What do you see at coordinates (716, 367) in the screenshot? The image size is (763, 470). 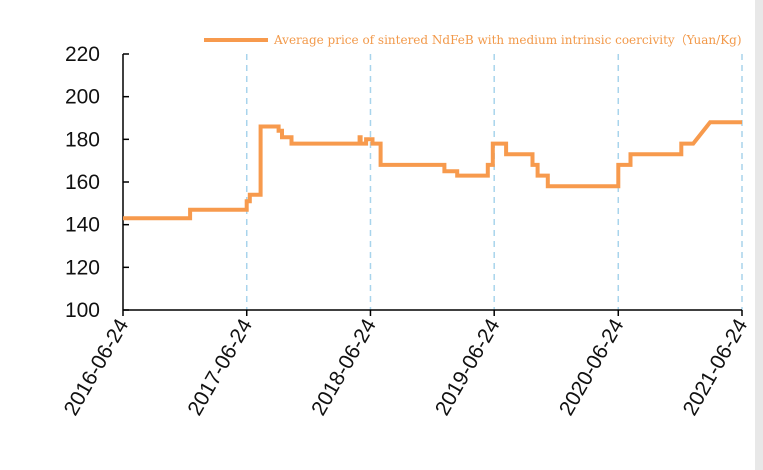 I see `x-tick-label: 2021-06-24` at bounding box center [716, 367].